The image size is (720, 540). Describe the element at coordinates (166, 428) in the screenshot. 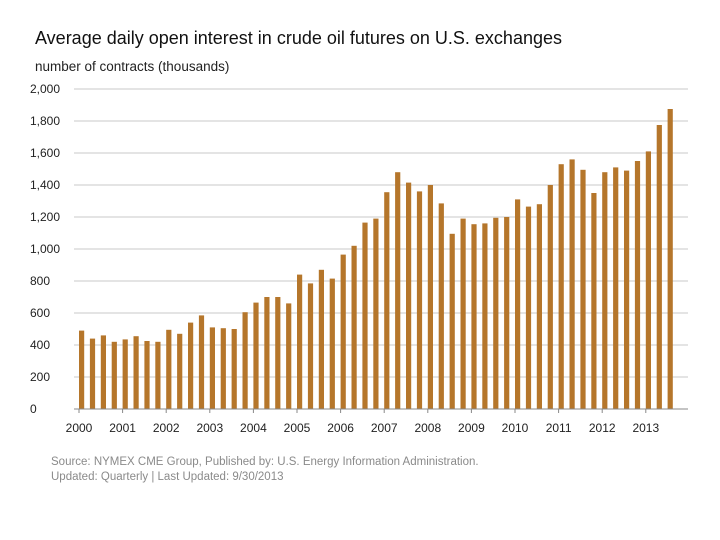

I see `x-tick-label: 2002` at that location.